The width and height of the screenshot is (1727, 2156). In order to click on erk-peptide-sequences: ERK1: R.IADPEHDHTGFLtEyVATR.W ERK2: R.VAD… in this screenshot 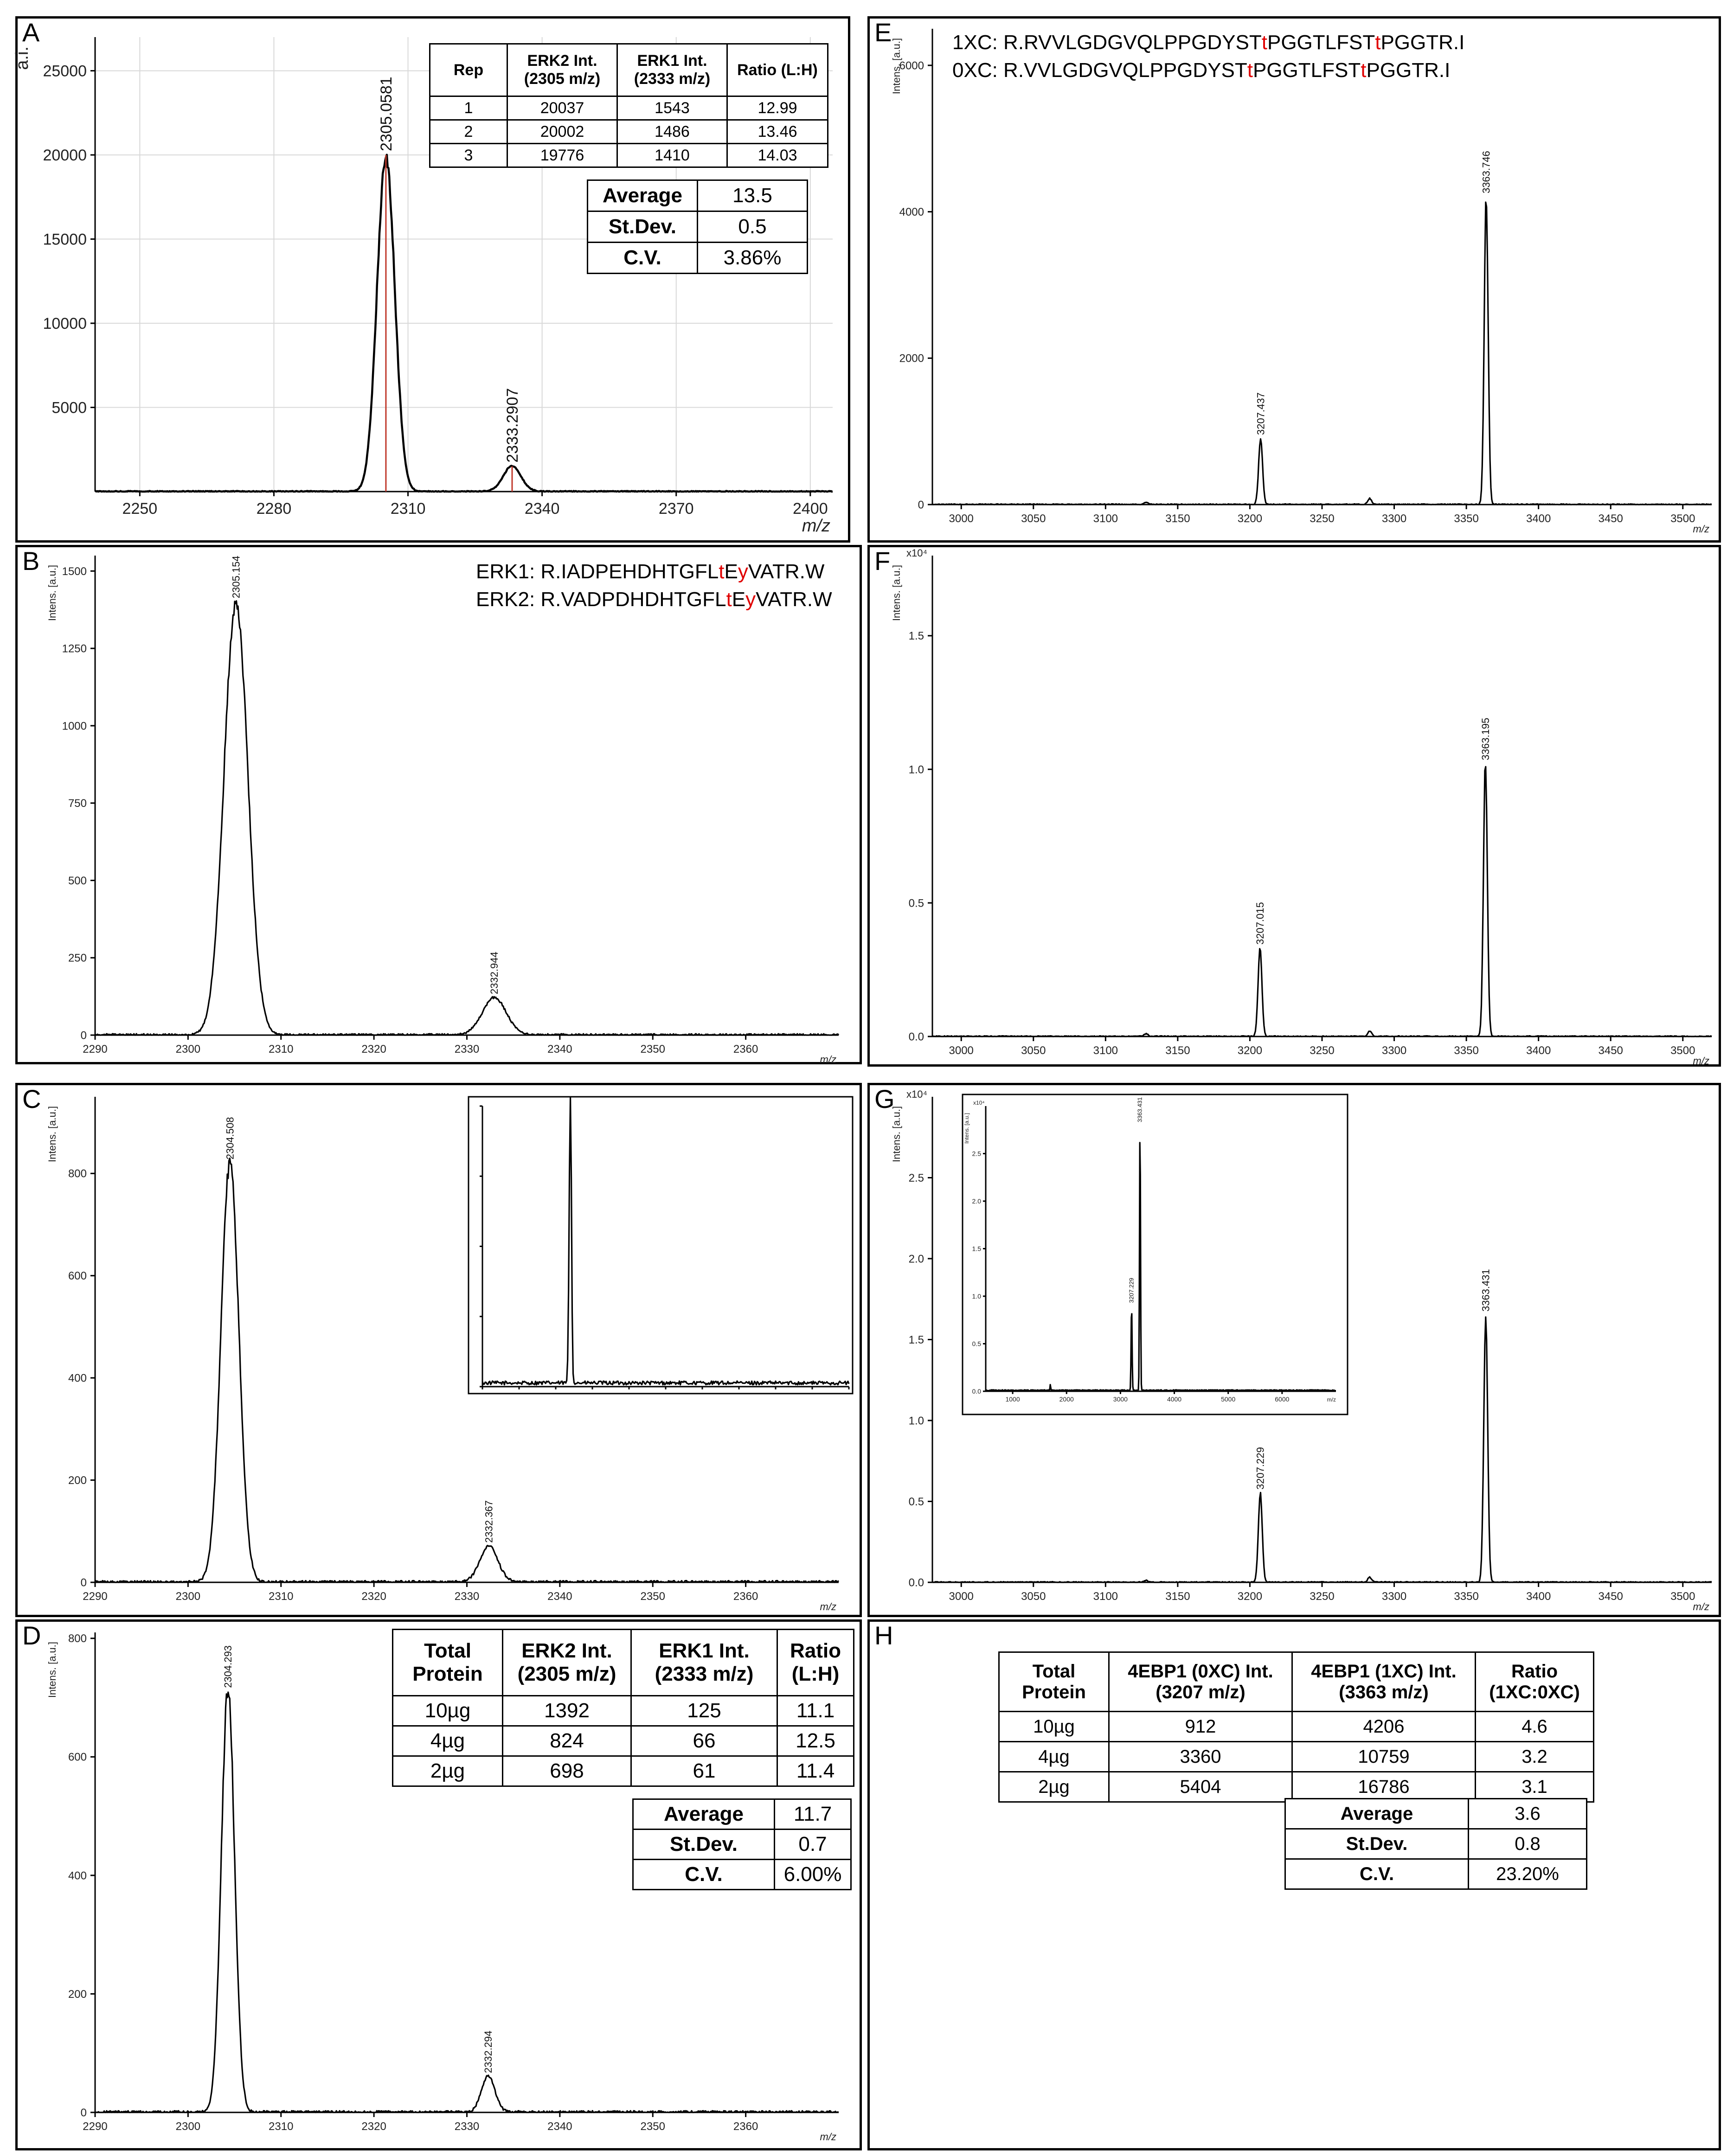, I will do `click(654, 586)`.